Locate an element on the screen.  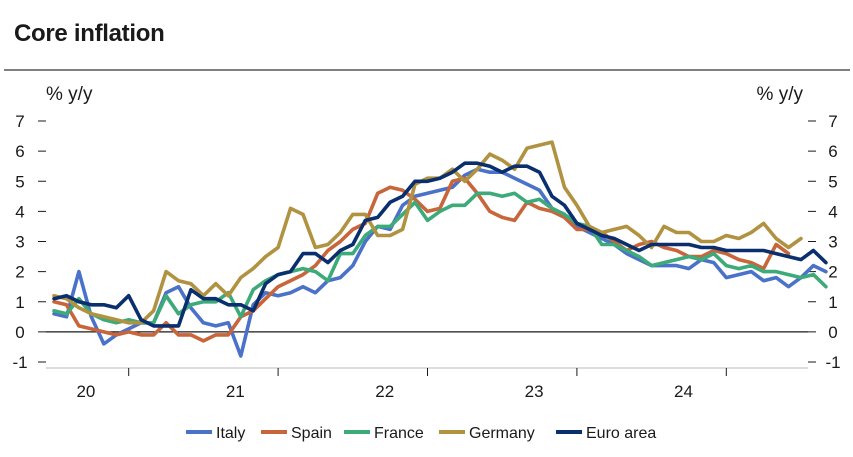
y-axis-left: -1 0 1 2 3 4 5 6 7 is located at coordinates (29, 242).